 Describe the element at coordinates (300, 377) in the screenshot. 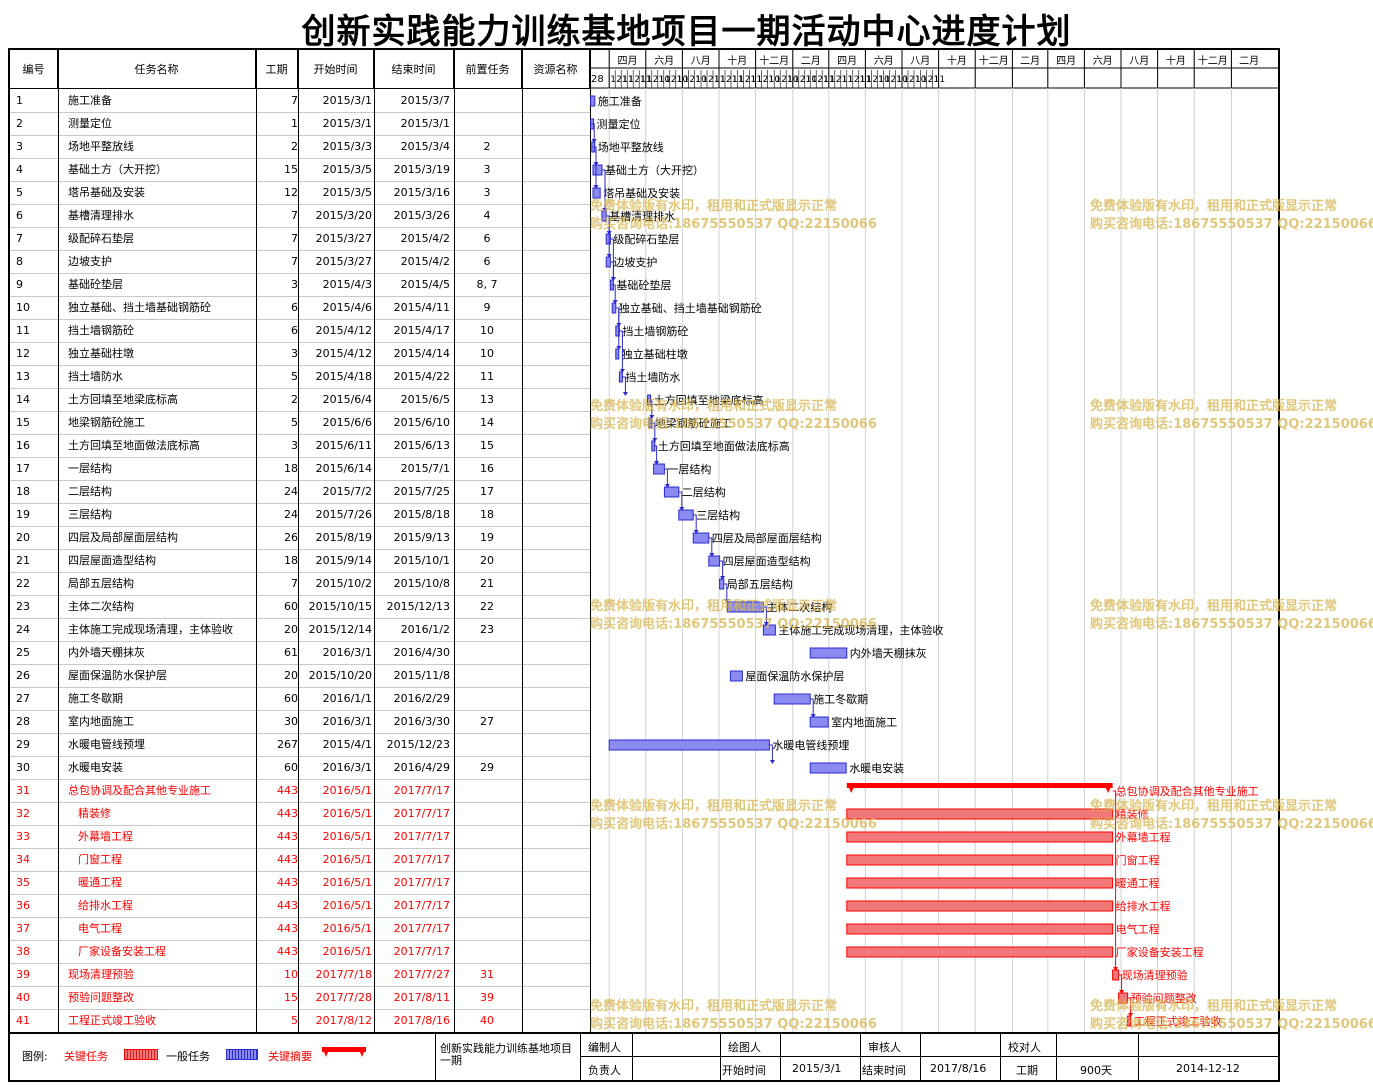

I see `table-row: 13 挡土墙防水 5 2015/4/18 2015/4/22 11` at that location.